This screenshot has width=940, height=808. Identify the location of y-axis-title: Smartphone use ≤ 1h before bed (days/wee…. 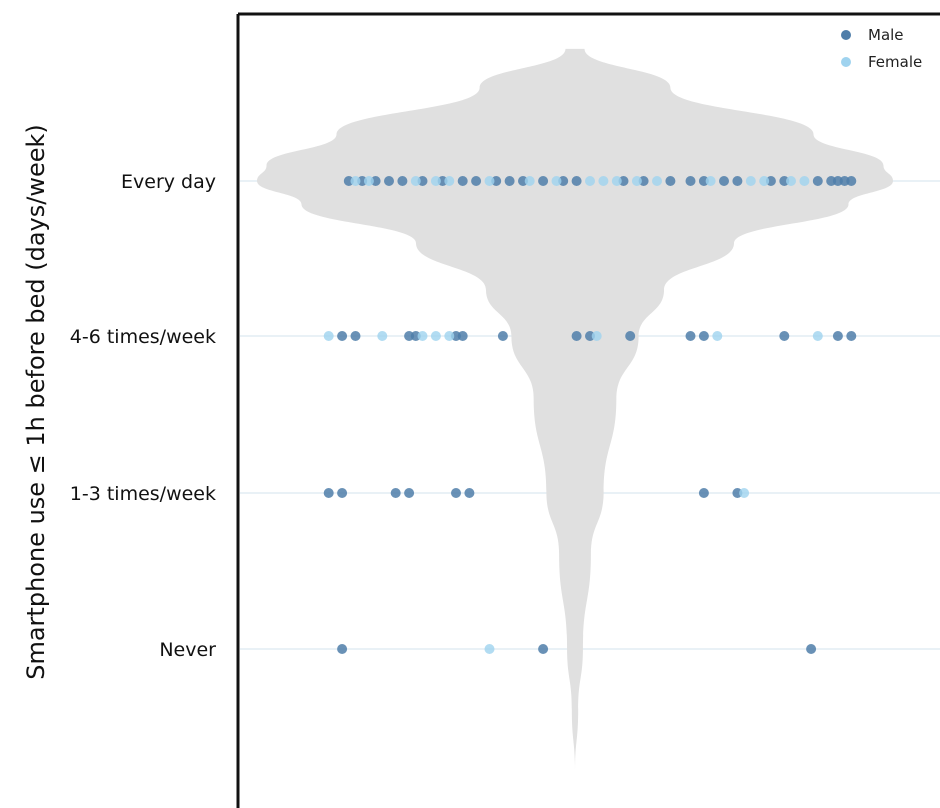
(36, 402).